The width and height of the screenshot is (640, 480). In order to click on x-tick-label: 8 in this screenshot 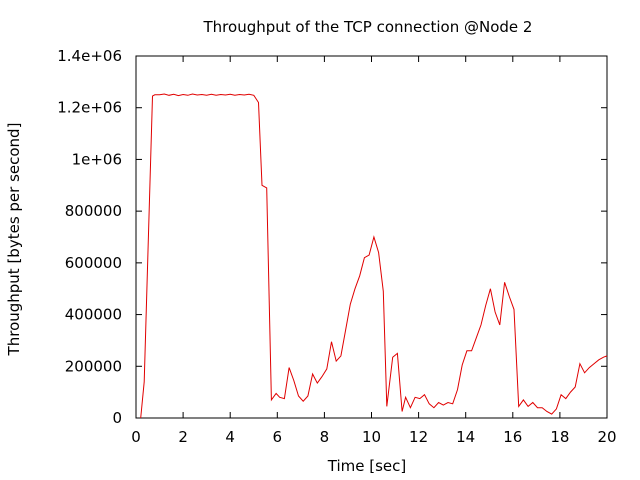, I will do `click(325, 437)`.